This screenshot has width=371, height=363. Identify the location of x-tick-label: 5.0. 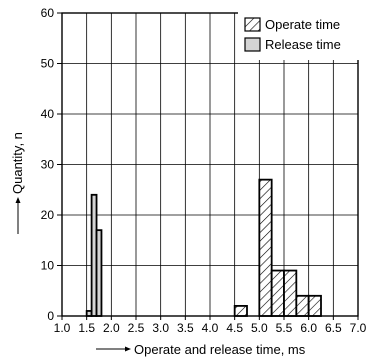
(259, 328).